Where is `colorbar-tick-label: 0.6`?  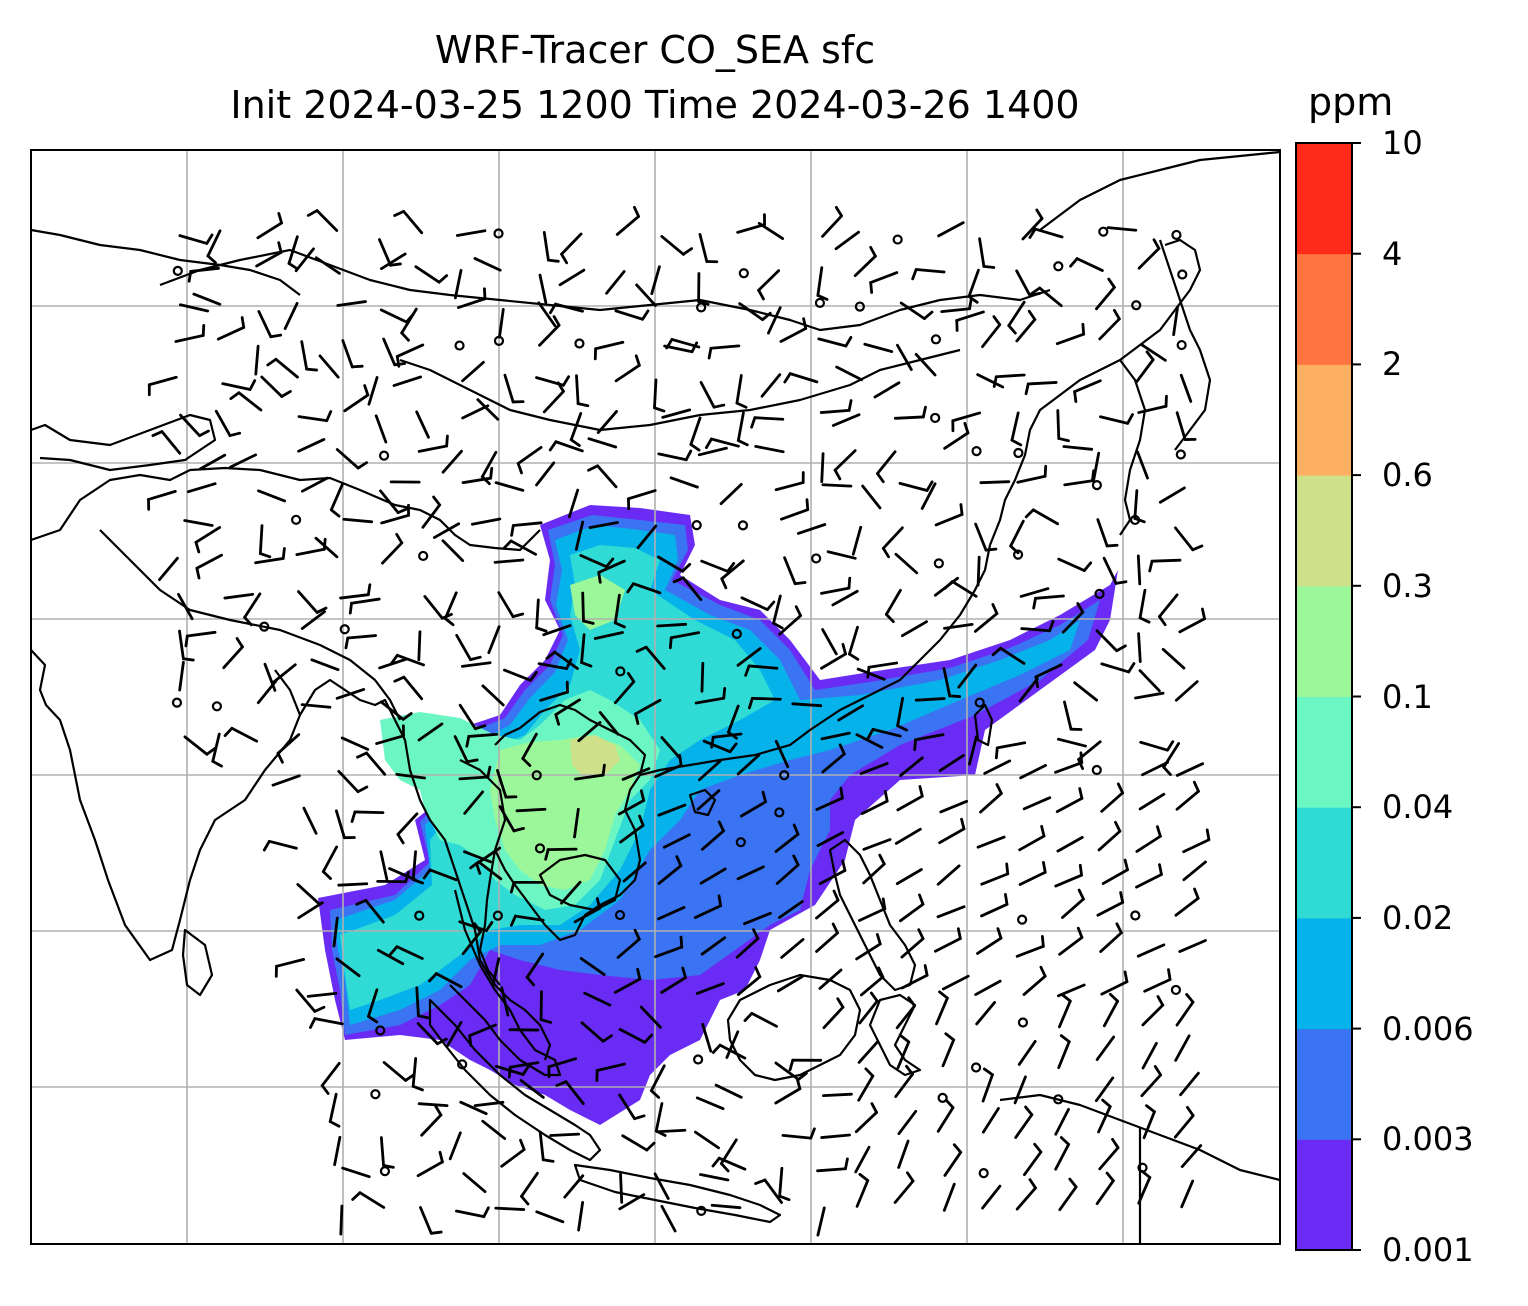 colorbar-tick-label: 0.6 is located at coordinates (1407, 475).